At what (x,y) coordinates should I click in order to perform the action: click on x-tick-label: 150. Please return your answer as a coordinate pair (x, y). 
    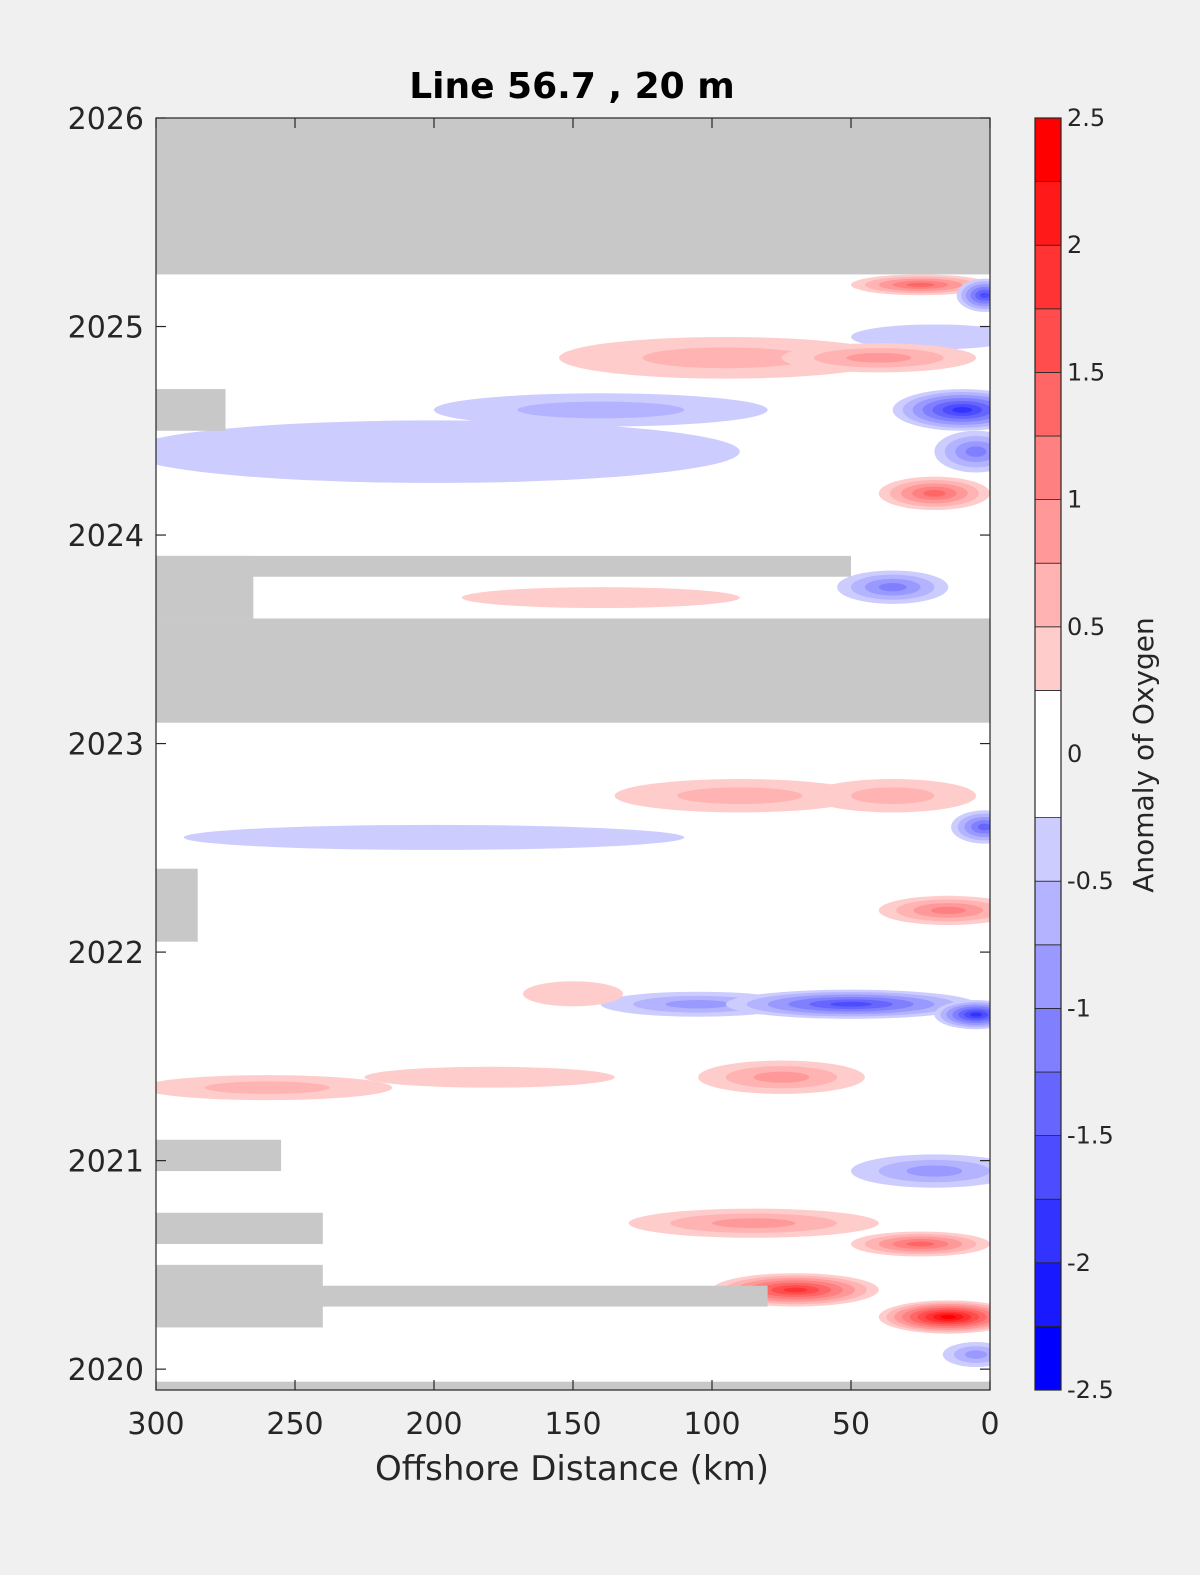
    Looking at the image, I should click on (572, 1424).